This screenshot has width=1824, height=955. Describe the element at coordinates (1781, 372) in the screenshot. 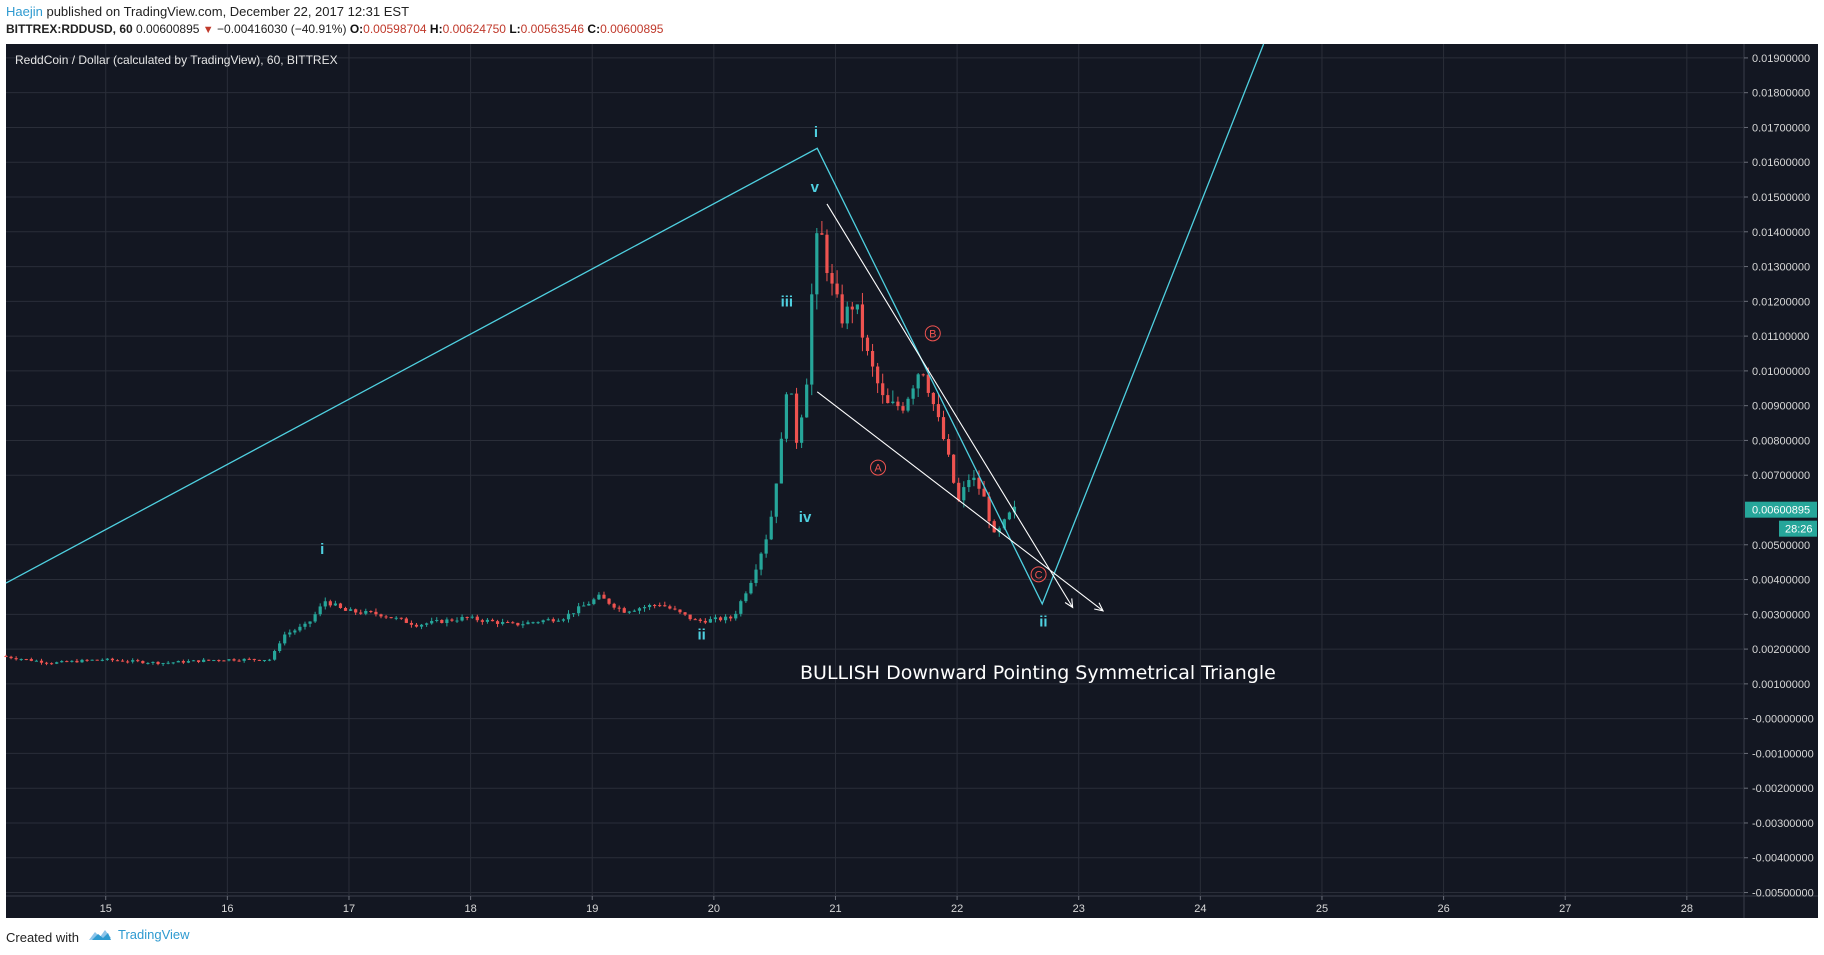

I see `y-tick-label: 0.01000000` at that location.